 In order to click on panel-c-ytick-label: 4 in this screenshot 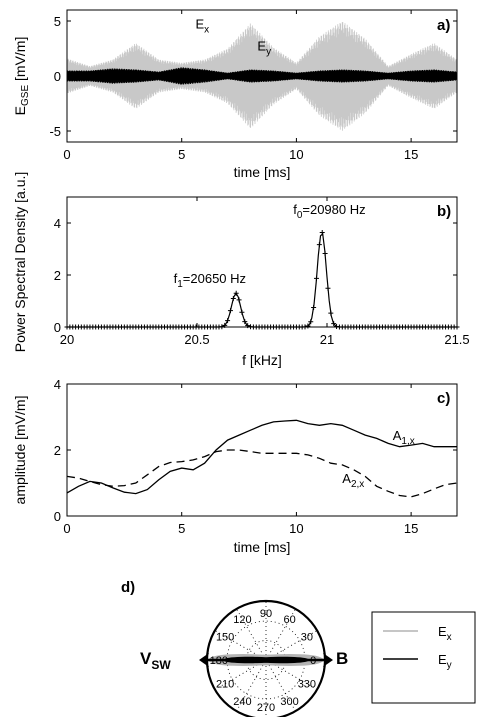, I will do `click(57, 384)`.